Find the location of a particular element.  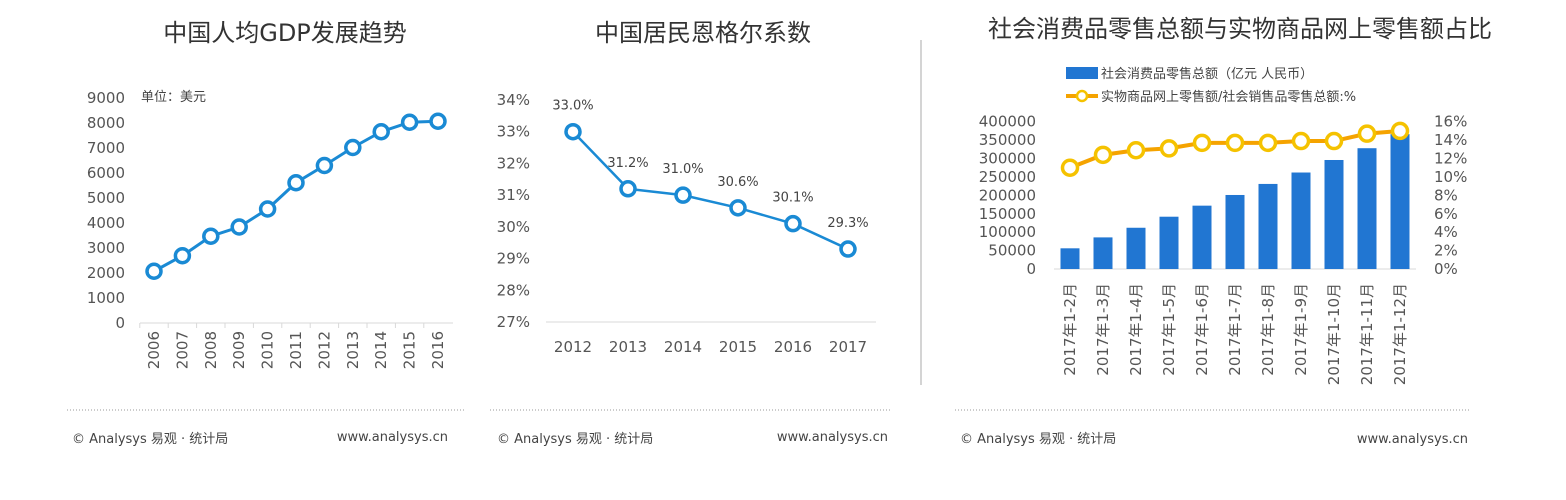

x-tick-label: 2009 is located at coordinates (239, 350).